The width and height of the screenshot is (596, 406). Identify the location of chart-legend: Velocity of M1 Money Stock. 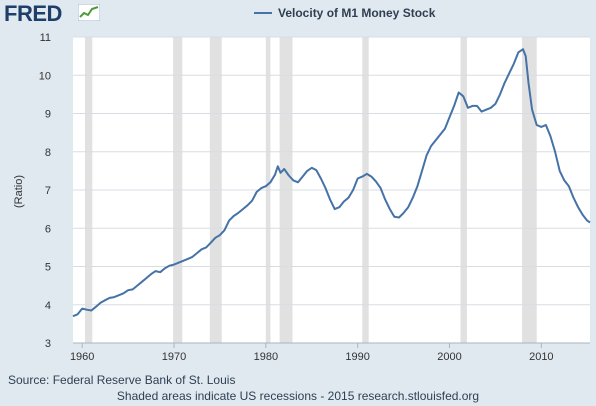
(344, 13).